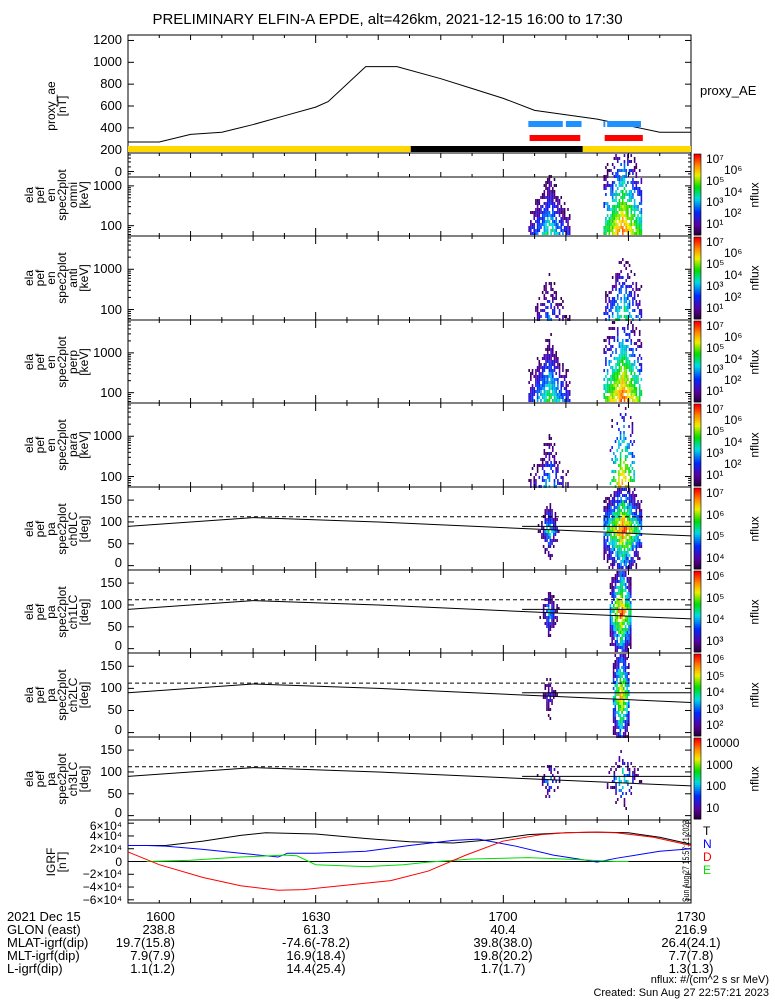 The height and width of the screenshot is (1000, 775). I want to click on y-tick-label: −2×10⁴, so click(102, 874).